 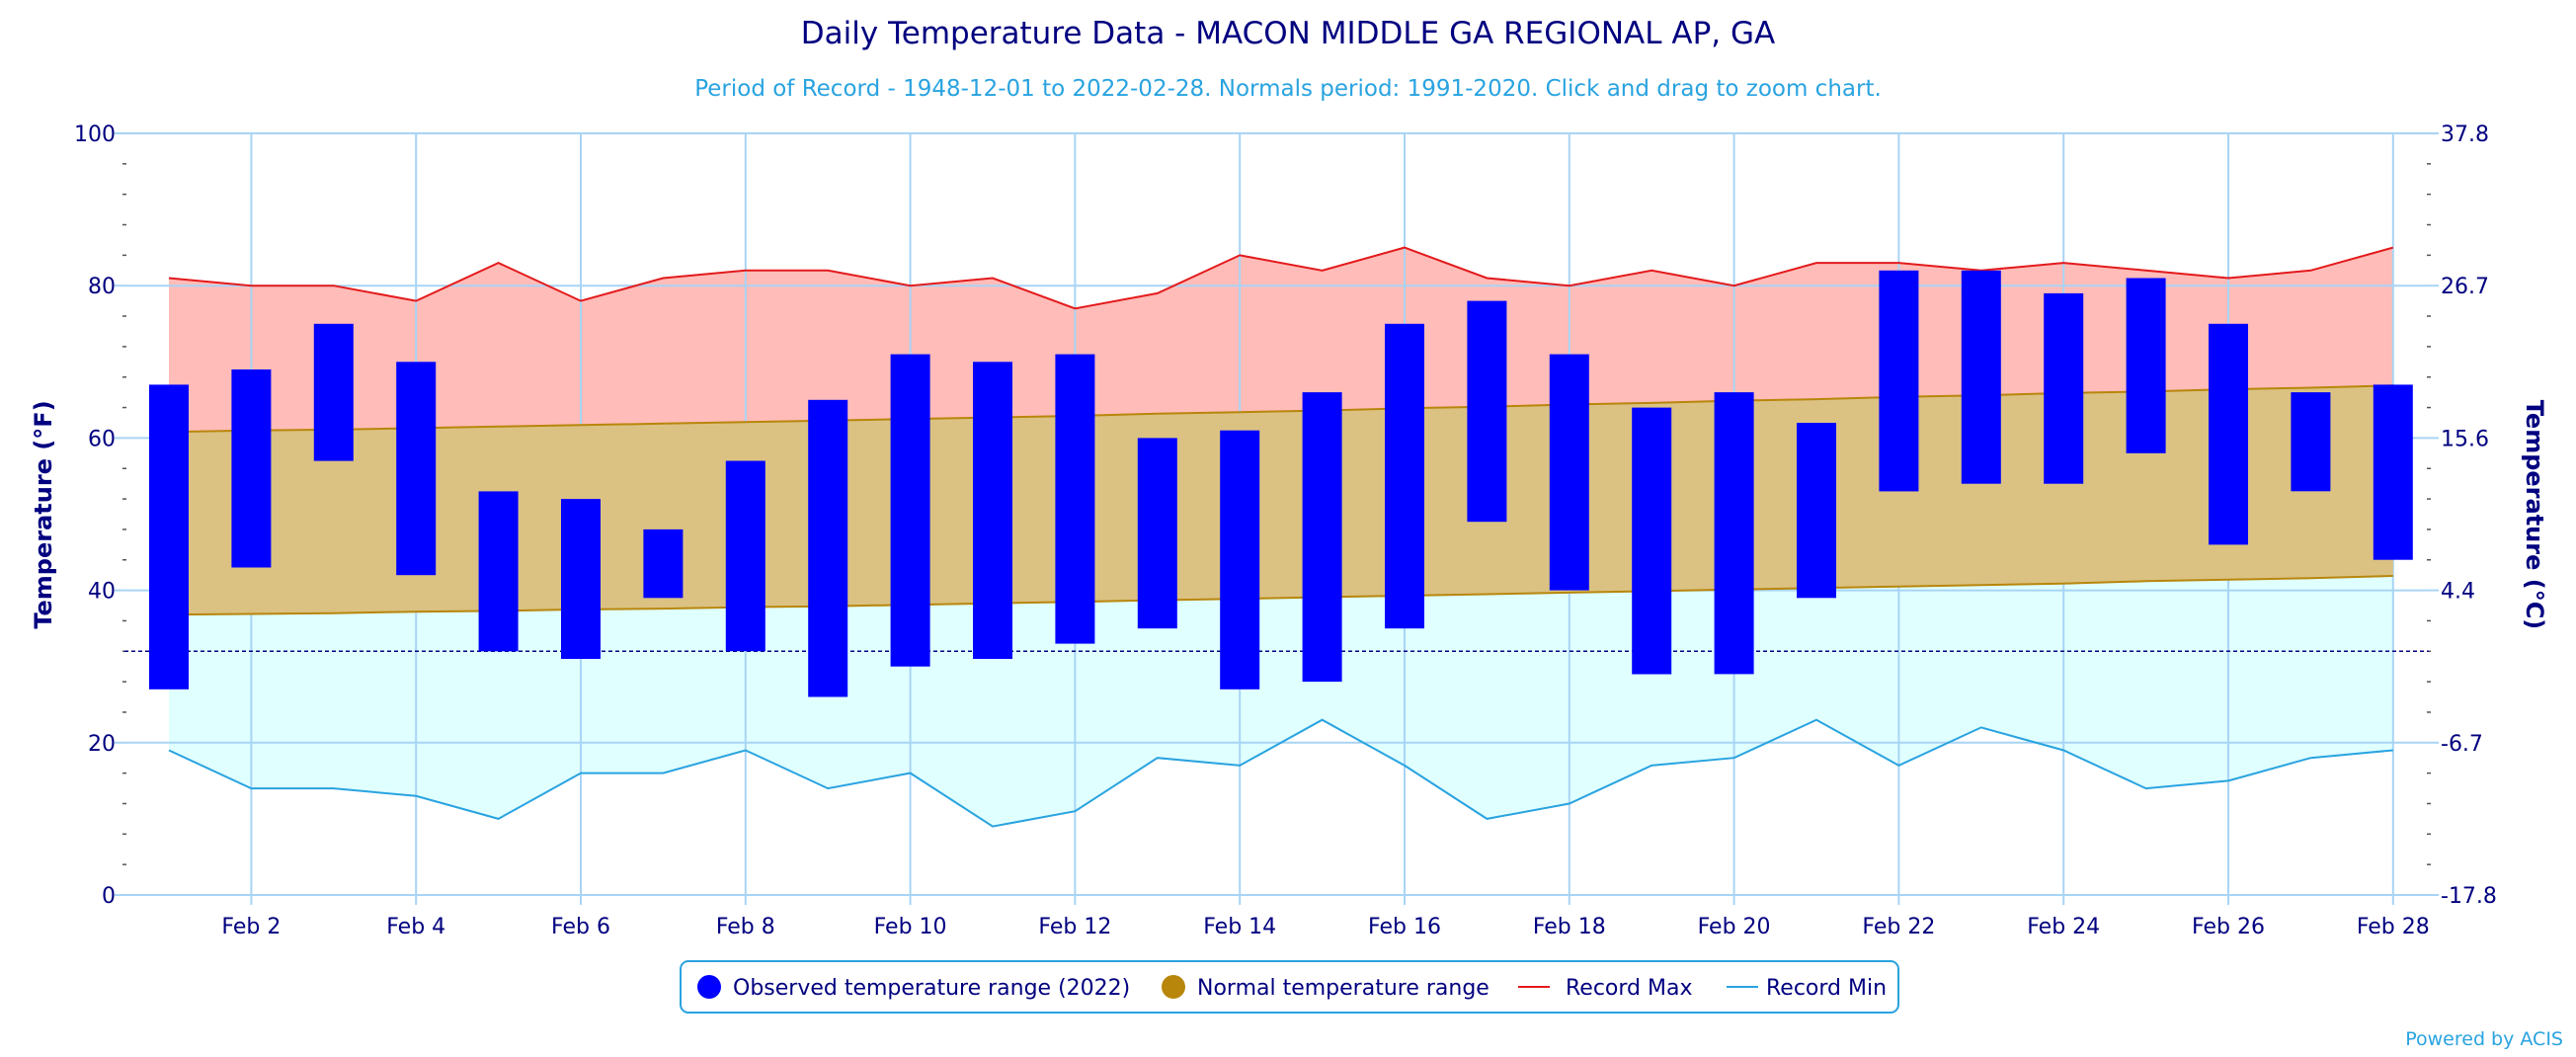 I want to click on y-tick-label-left: 80, so click(x=102, y=287).